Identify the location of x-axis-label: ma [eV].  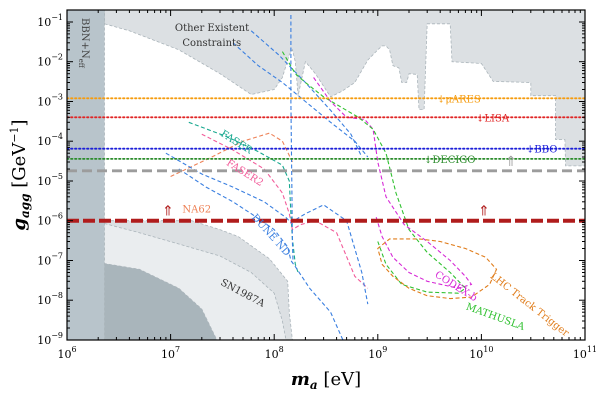
(326, 380).